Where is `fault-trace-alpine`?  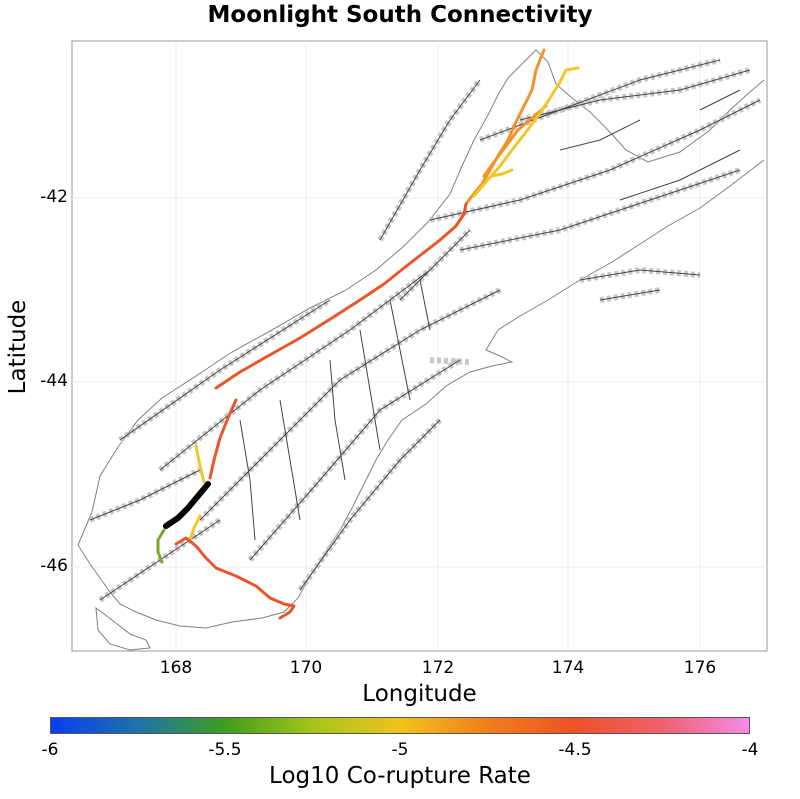 fault-trace-alpine is located at coordinates (341, 296).